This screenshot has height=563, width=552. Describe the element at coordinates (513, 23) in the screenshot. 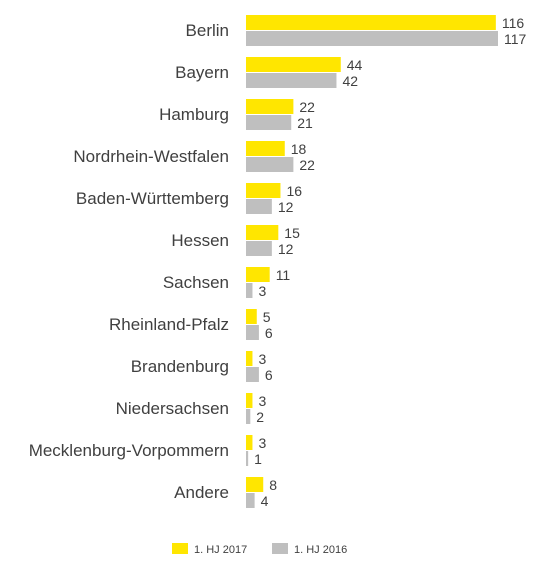

I see `value-label-2017: 116` at that location.